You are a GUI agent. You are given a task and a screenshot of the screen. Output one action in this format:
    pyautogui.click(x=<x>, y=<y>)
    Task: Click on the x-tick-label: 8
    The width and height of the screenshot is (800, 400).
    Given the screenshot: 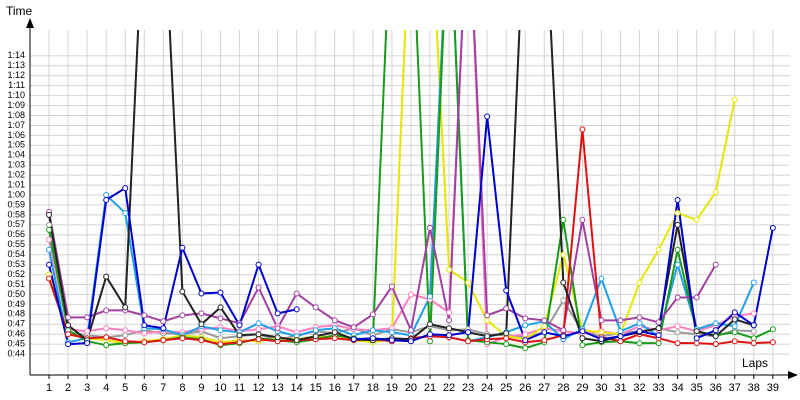 What is the action you would take?
    pyautogui.click(x=182, y=388)
    